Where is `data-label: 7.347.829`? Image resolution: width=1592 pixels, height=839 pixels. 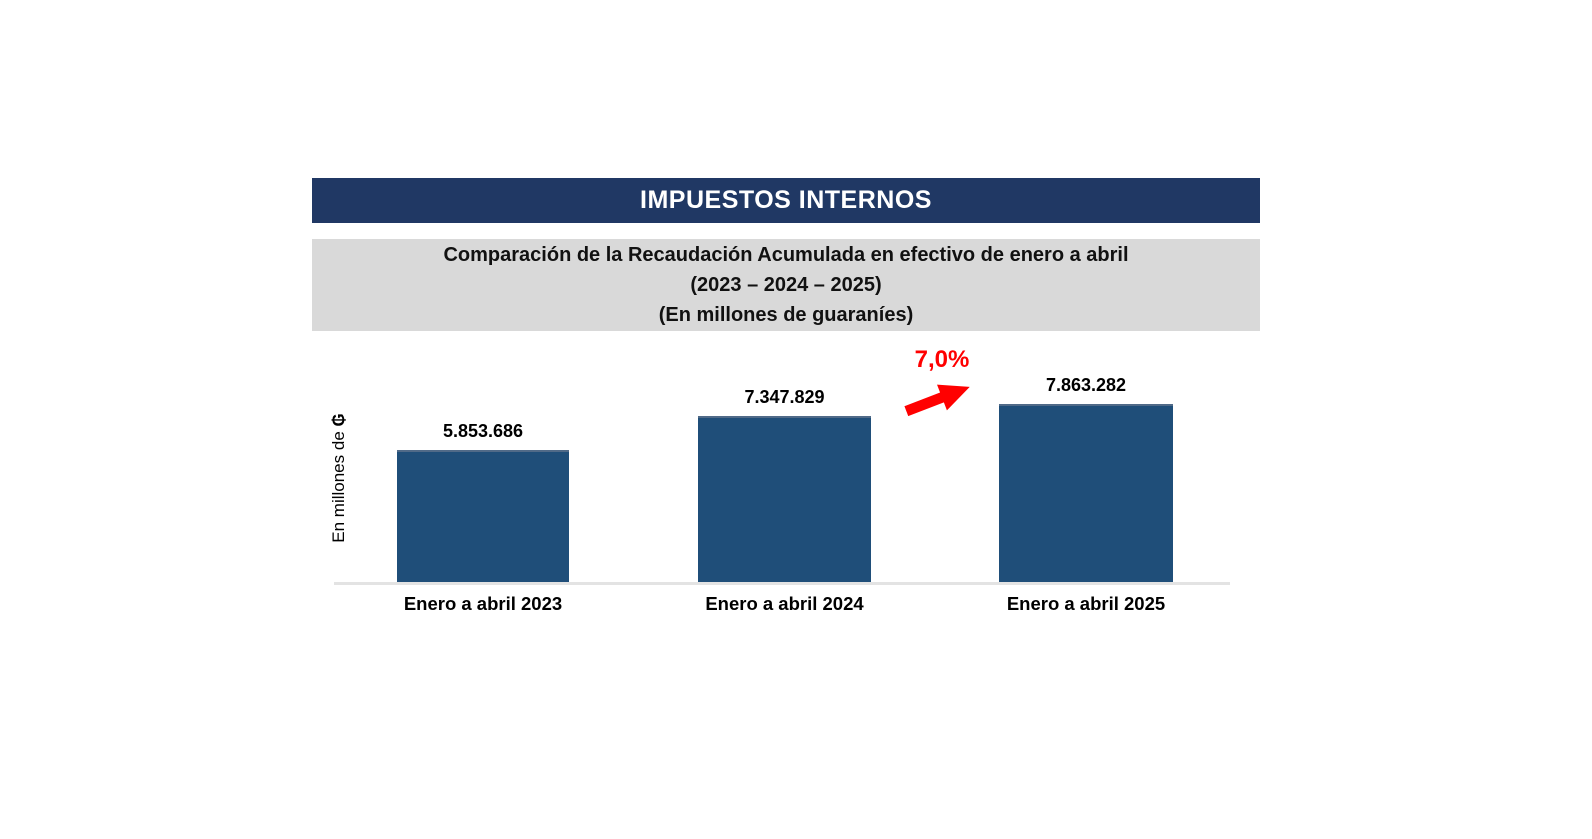 data-label: 7.347.829 is located at coordinates (784, 397).